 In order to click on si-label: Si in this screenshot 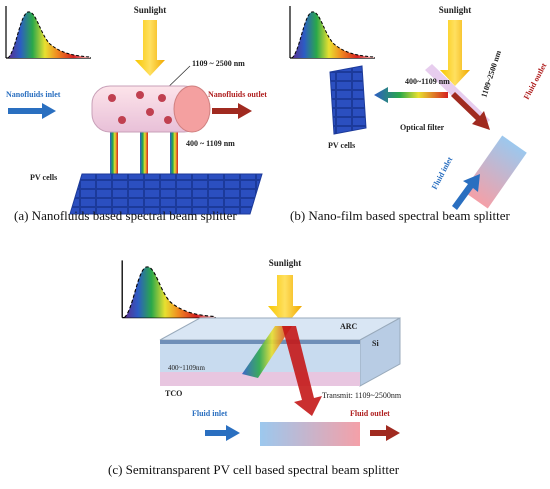, I will do `click(375, 343)`.